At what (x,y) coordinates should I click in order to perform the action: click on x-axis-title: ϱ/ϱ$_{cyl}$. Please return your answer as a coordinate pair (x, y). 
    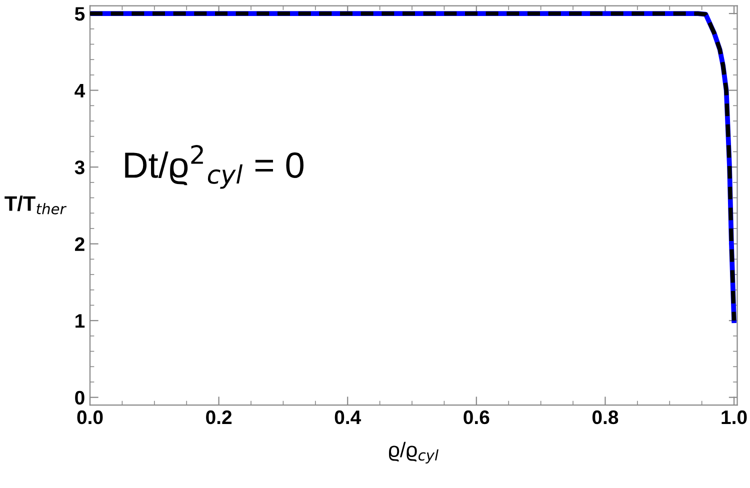
    Looking at the image, I should click on (413, 453).